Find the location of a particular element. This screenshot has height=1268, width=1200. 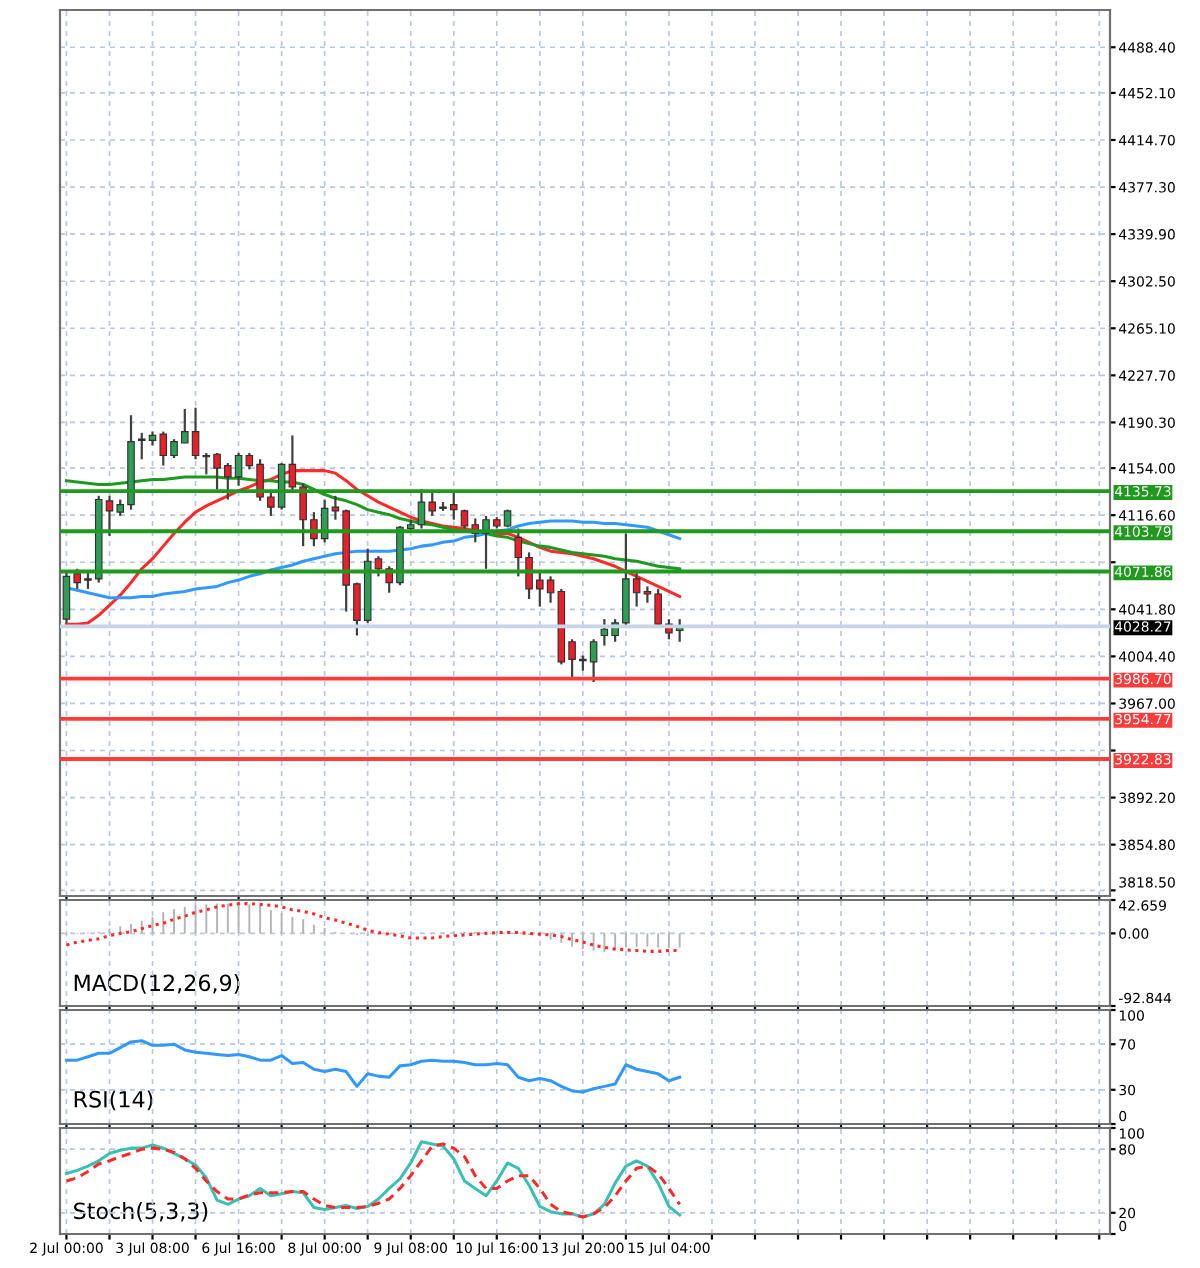

text: MACD(12,26,9) is located at coordinates (157, 984).